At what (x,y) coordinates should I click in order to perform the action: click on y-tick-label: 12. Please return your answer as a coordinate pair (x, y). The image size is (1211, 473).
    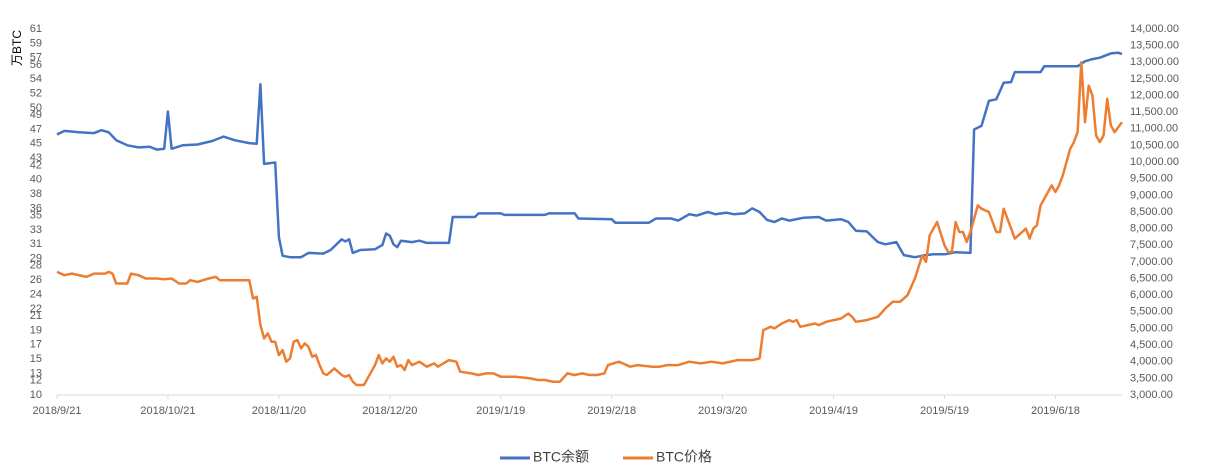
    Looking at the image, I should click on (36, 381).